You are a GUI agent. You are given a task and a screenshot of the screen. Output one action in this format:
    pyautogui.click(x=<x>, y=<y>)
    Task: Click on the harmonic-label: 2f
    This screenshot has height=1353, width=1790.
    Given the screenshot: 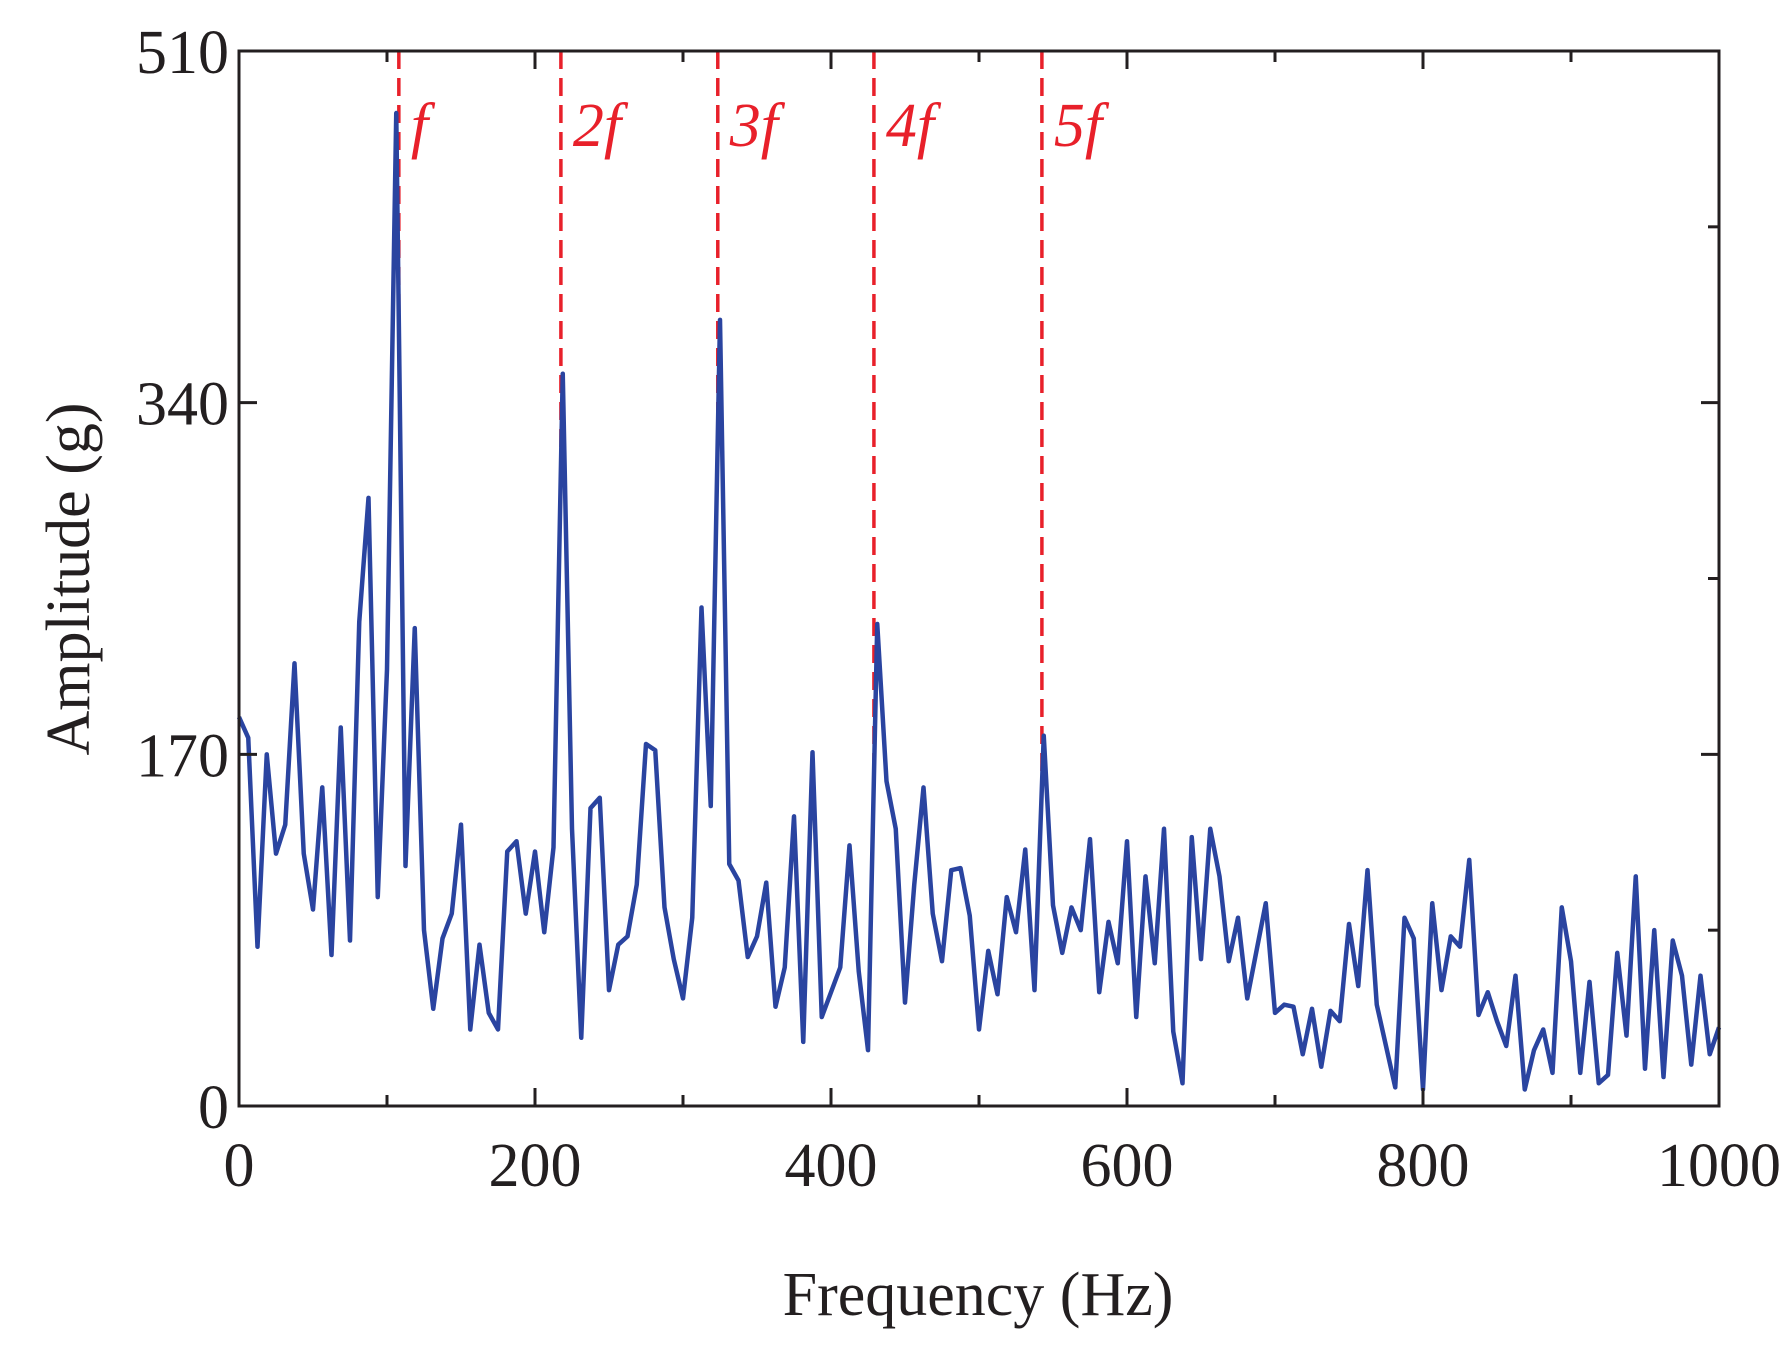 What is the action you would take?
    pyautogui.click(x=601, y=126)
    